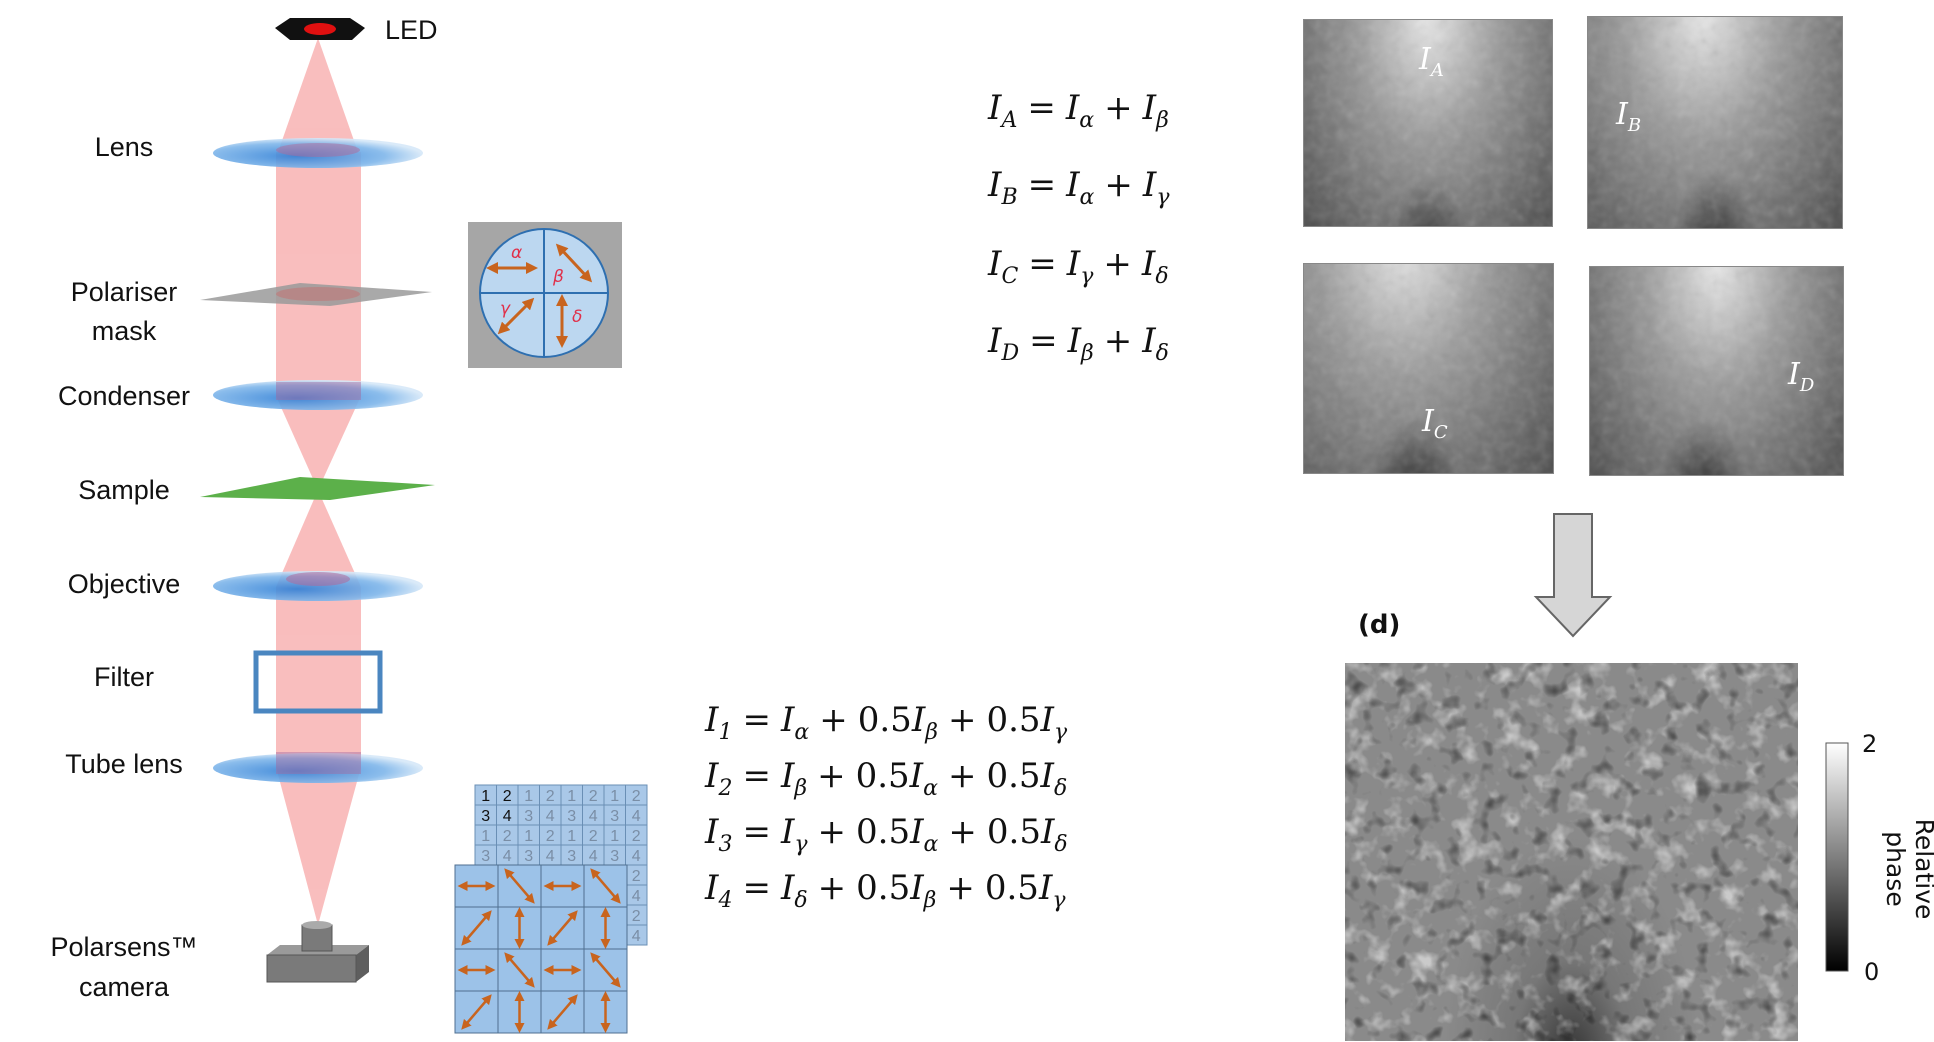 The width and height of the screenshot is (1934, 1042). What do you see at coordinates (577, 317) in the screenshot?
I see `quadrant-delta: δ` at bounding box center [577, 317].